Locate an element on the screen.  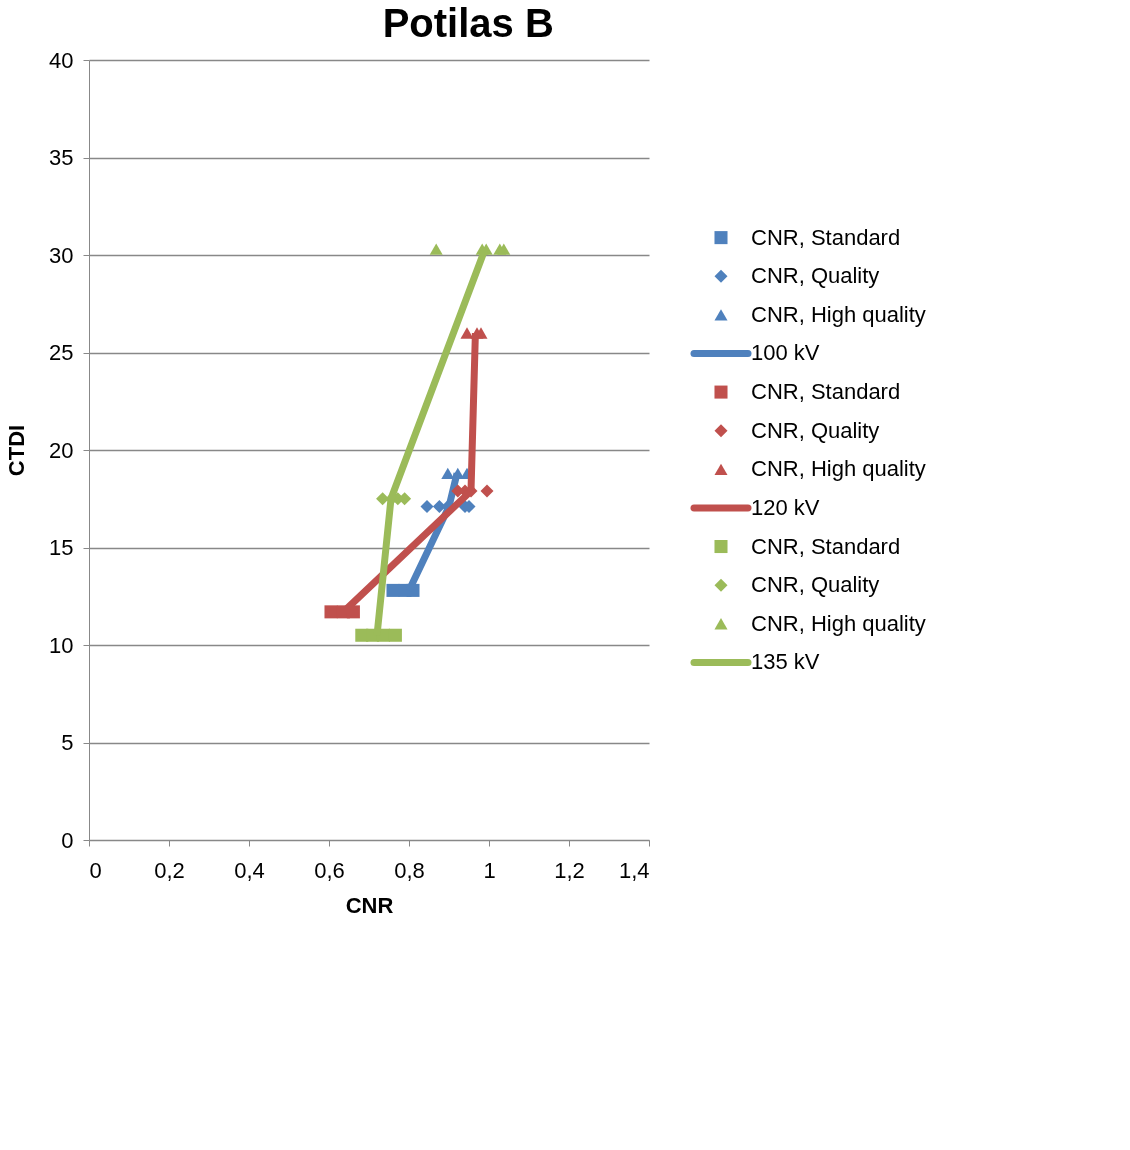
legend-label: 135 kV is located at coordinates (785, 662).